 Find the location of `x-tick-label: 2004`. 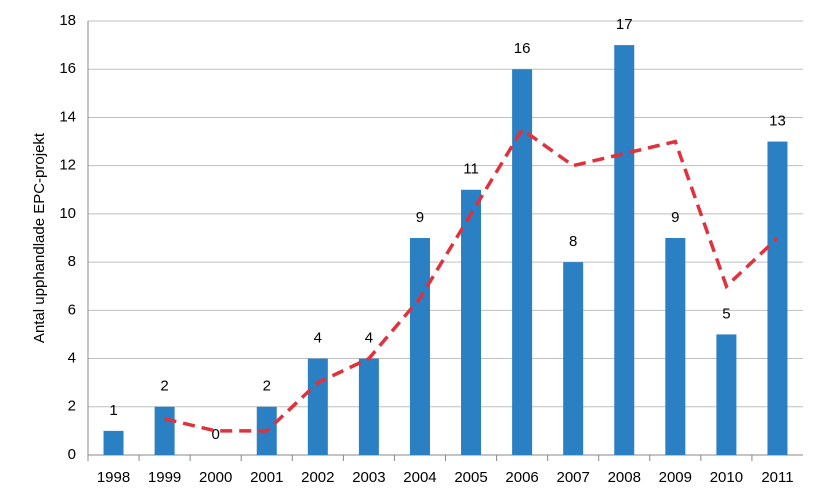

x-tick-label: 2004 is located at coordinates (419, 477).